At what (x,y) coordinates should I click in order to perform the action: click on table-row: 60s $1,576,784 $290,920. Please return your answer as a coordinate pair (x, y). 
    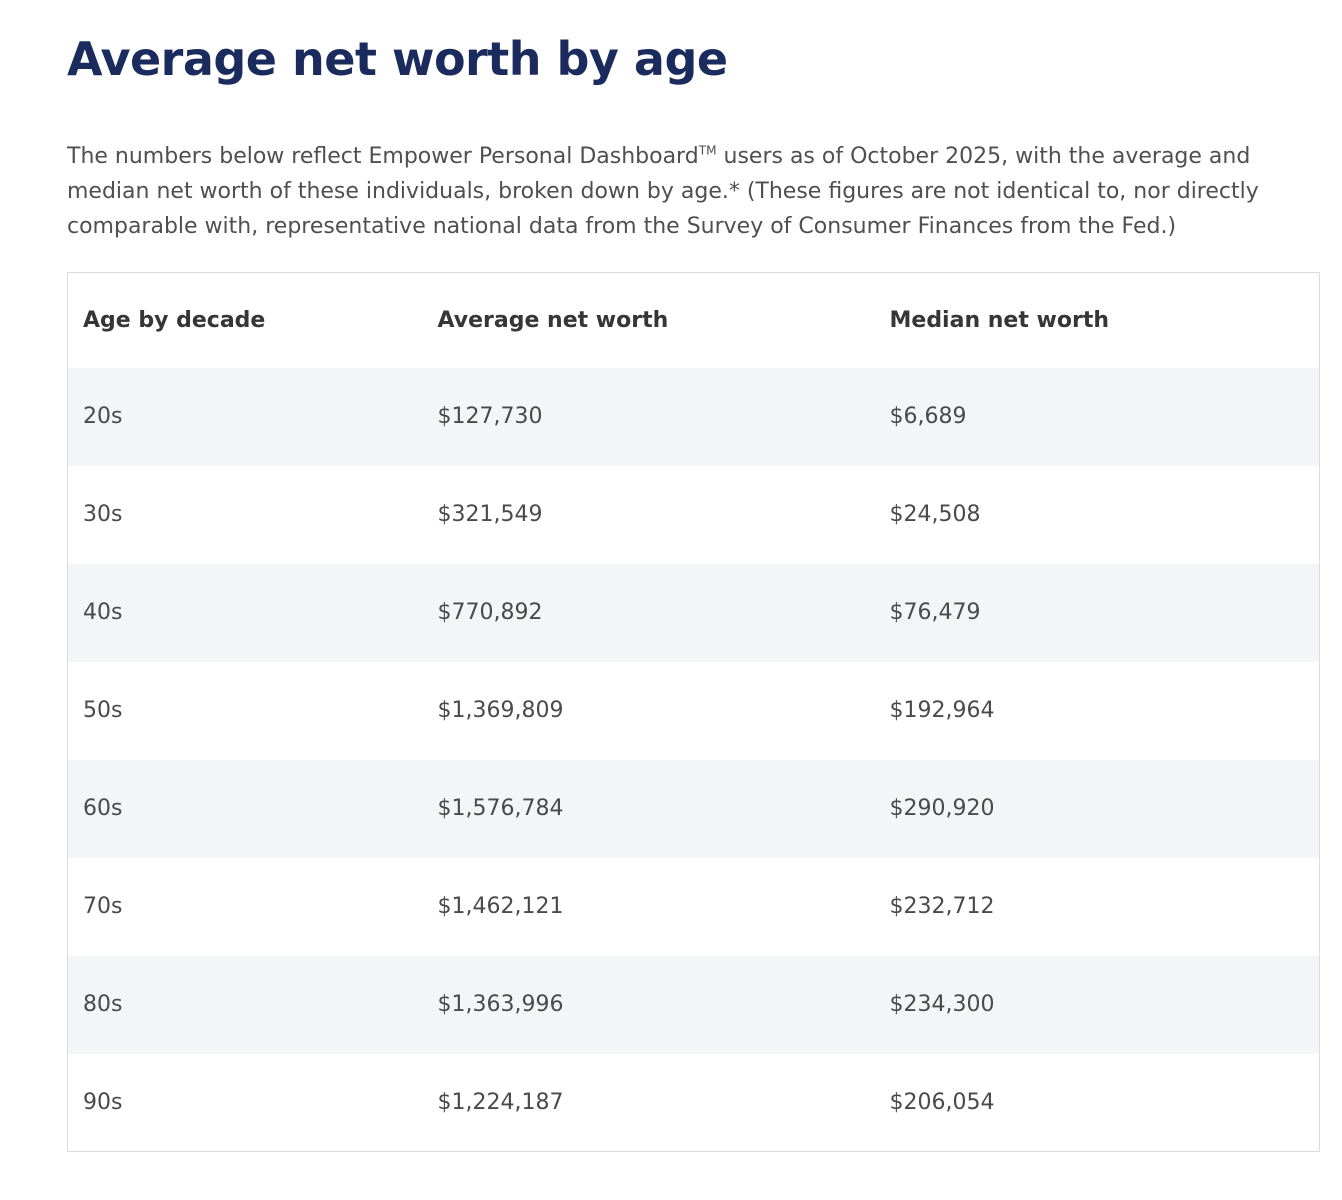
    Looking at the image, I should click on (693, 808).